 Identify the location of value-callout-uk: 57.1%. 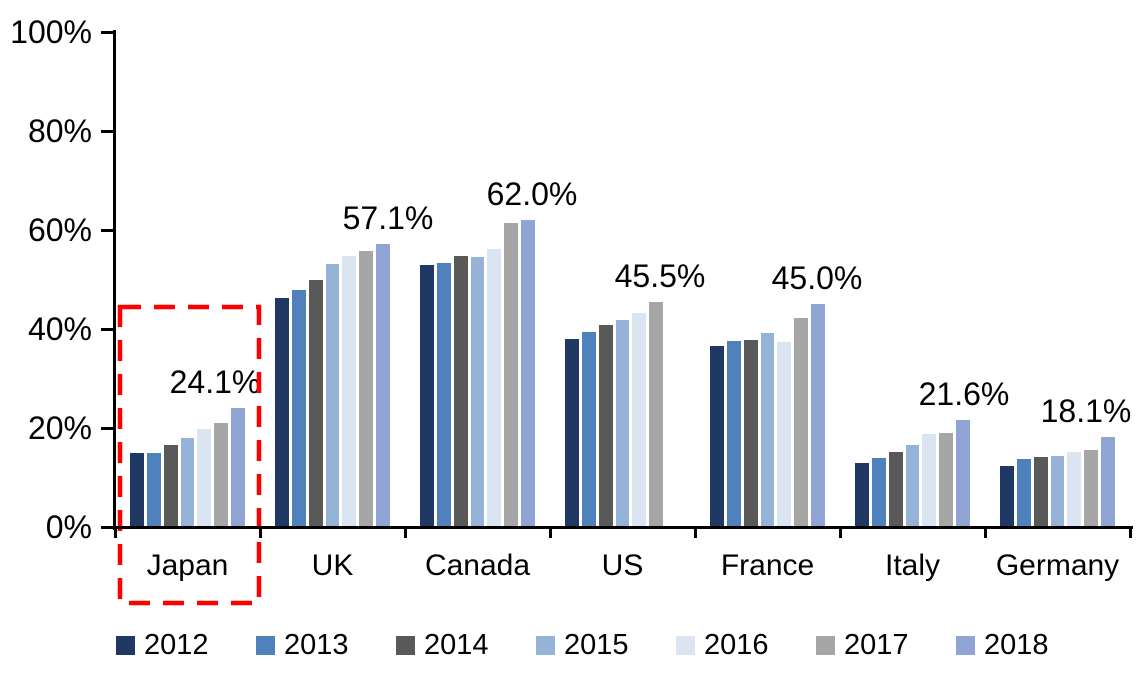
(388, 218).